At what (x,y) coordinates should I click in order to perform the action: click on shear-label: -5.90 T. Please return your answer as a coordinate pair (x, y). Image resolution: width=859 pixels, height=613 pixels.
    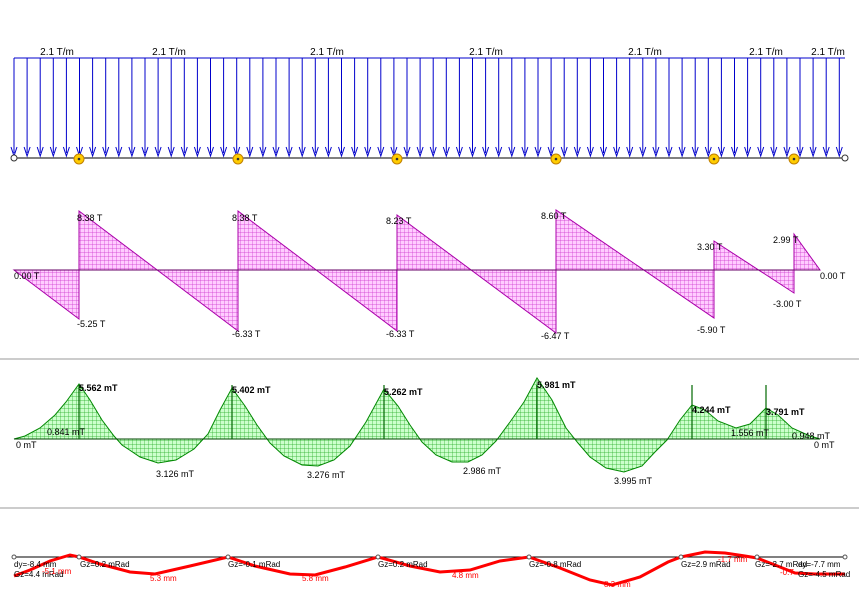
    Looking at the image, I should click on (711, 330).